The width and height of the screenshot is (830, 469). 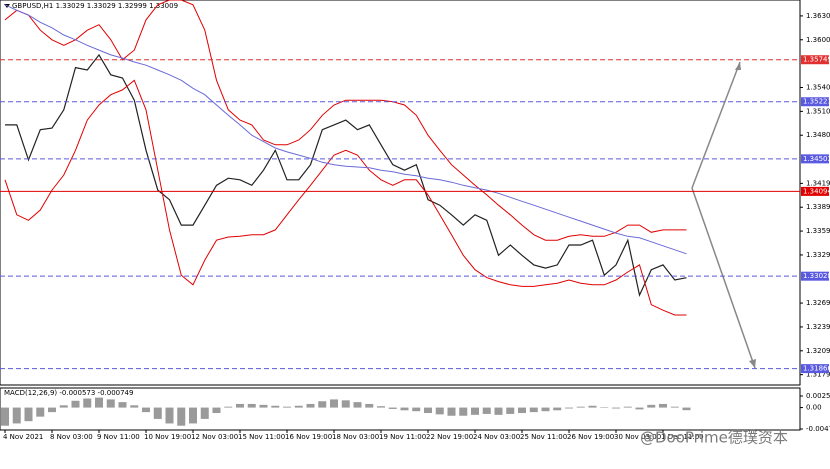 I want to click on level-label: 1.35221, so click(x=816, y=102).